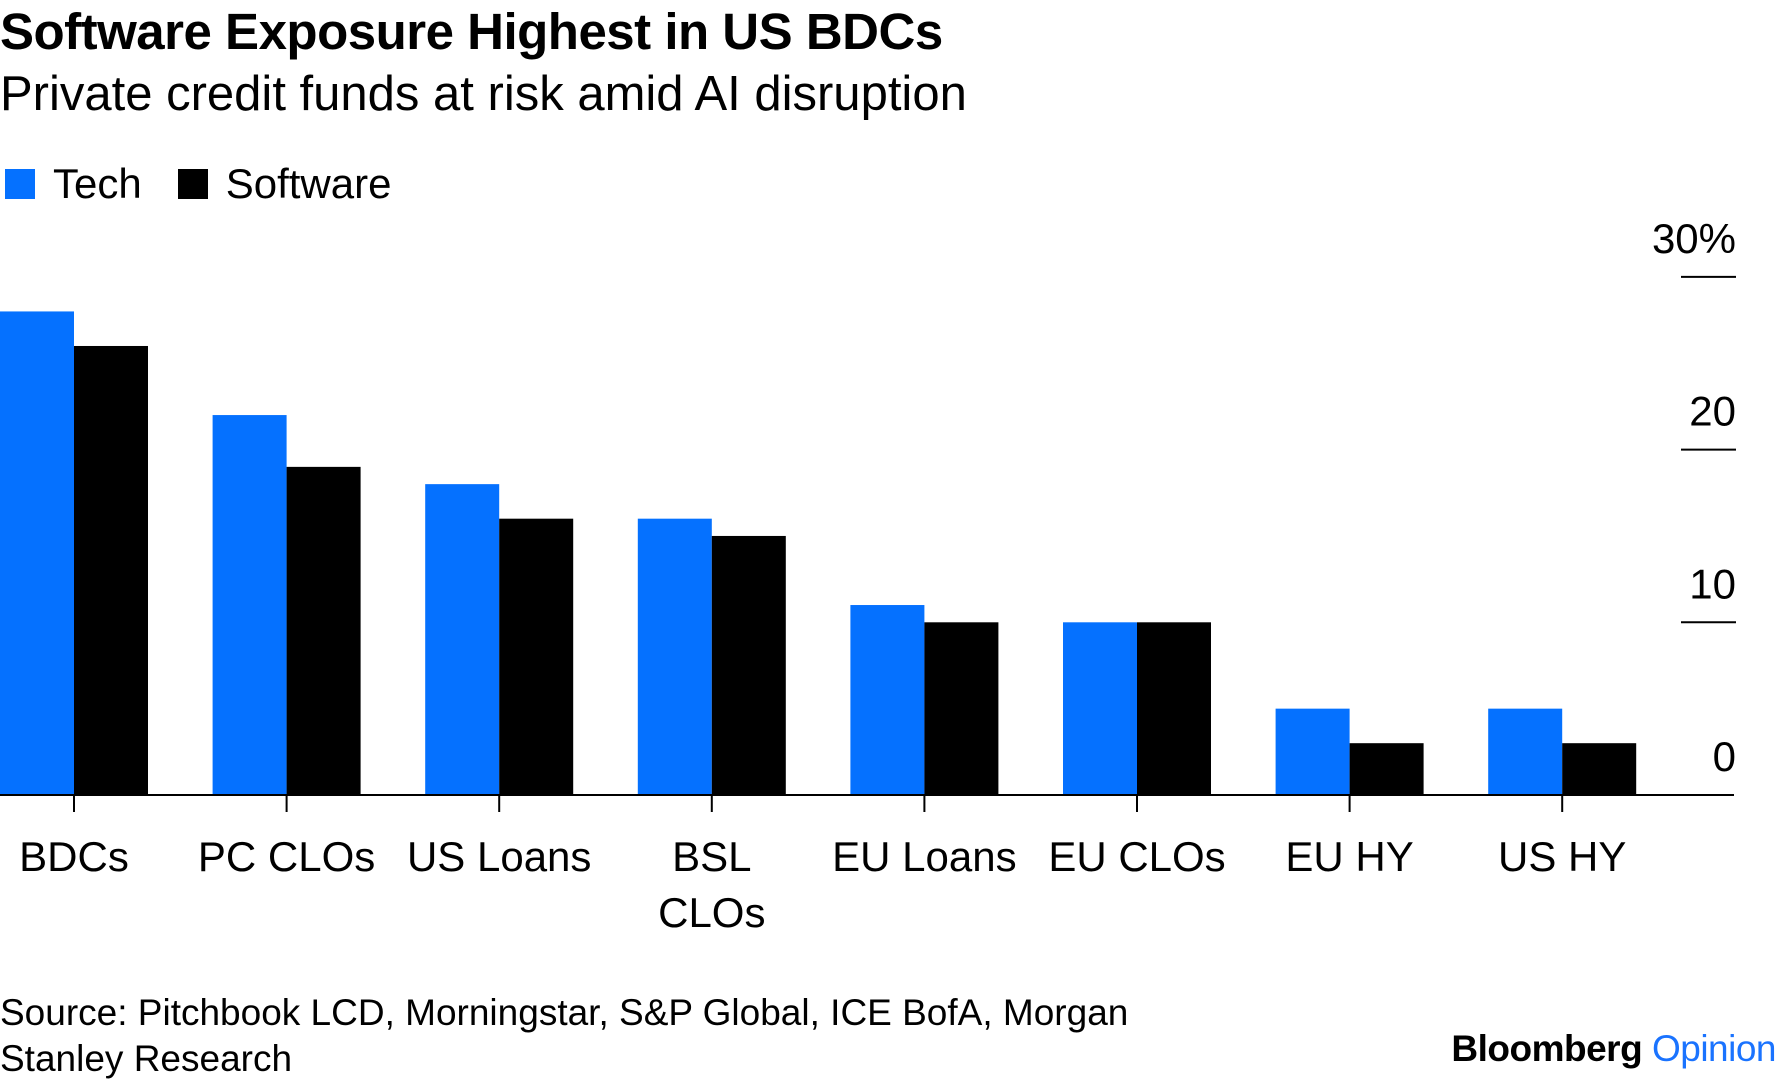 The image size is (1776, 1083). Describe the element at coordinates (711, 912) in the screenshot. I see `x-tick-label-3-1: CLOs` at that location.